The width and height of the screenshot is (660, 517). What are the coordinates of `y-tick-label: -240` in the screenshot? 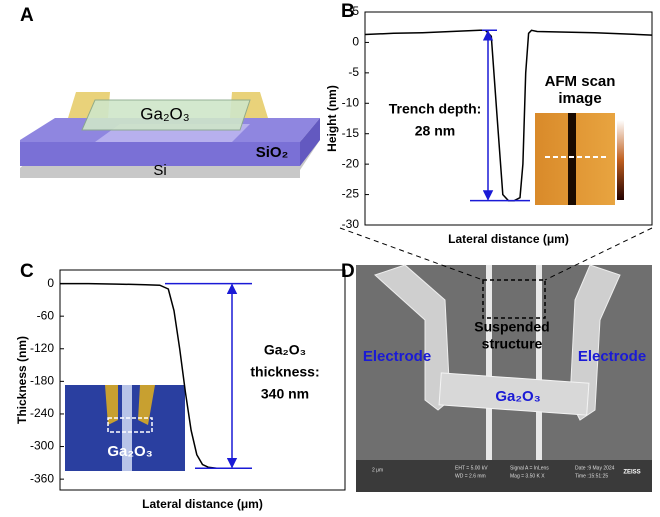 It's located at (42, 413).